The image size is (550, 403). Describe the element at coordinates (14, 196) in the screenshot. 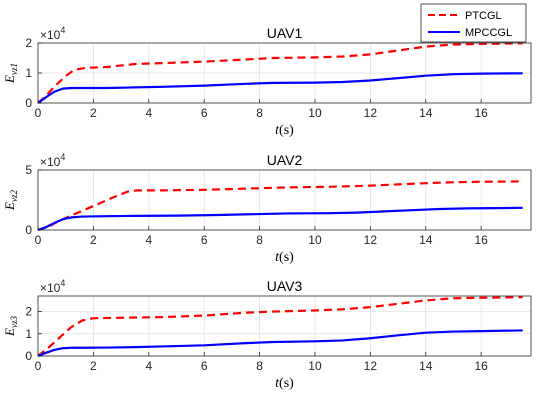

I see `chart-2-ylabel-sub: vz2` at that location.